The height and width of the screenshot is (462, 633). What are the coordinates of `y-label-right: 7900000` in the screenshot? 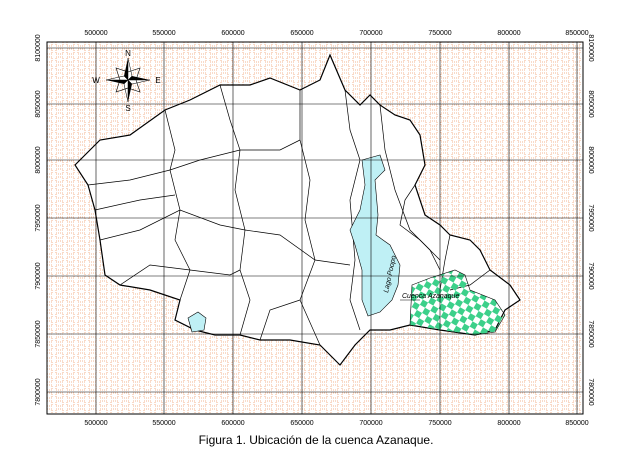 It's located at (590, 275).